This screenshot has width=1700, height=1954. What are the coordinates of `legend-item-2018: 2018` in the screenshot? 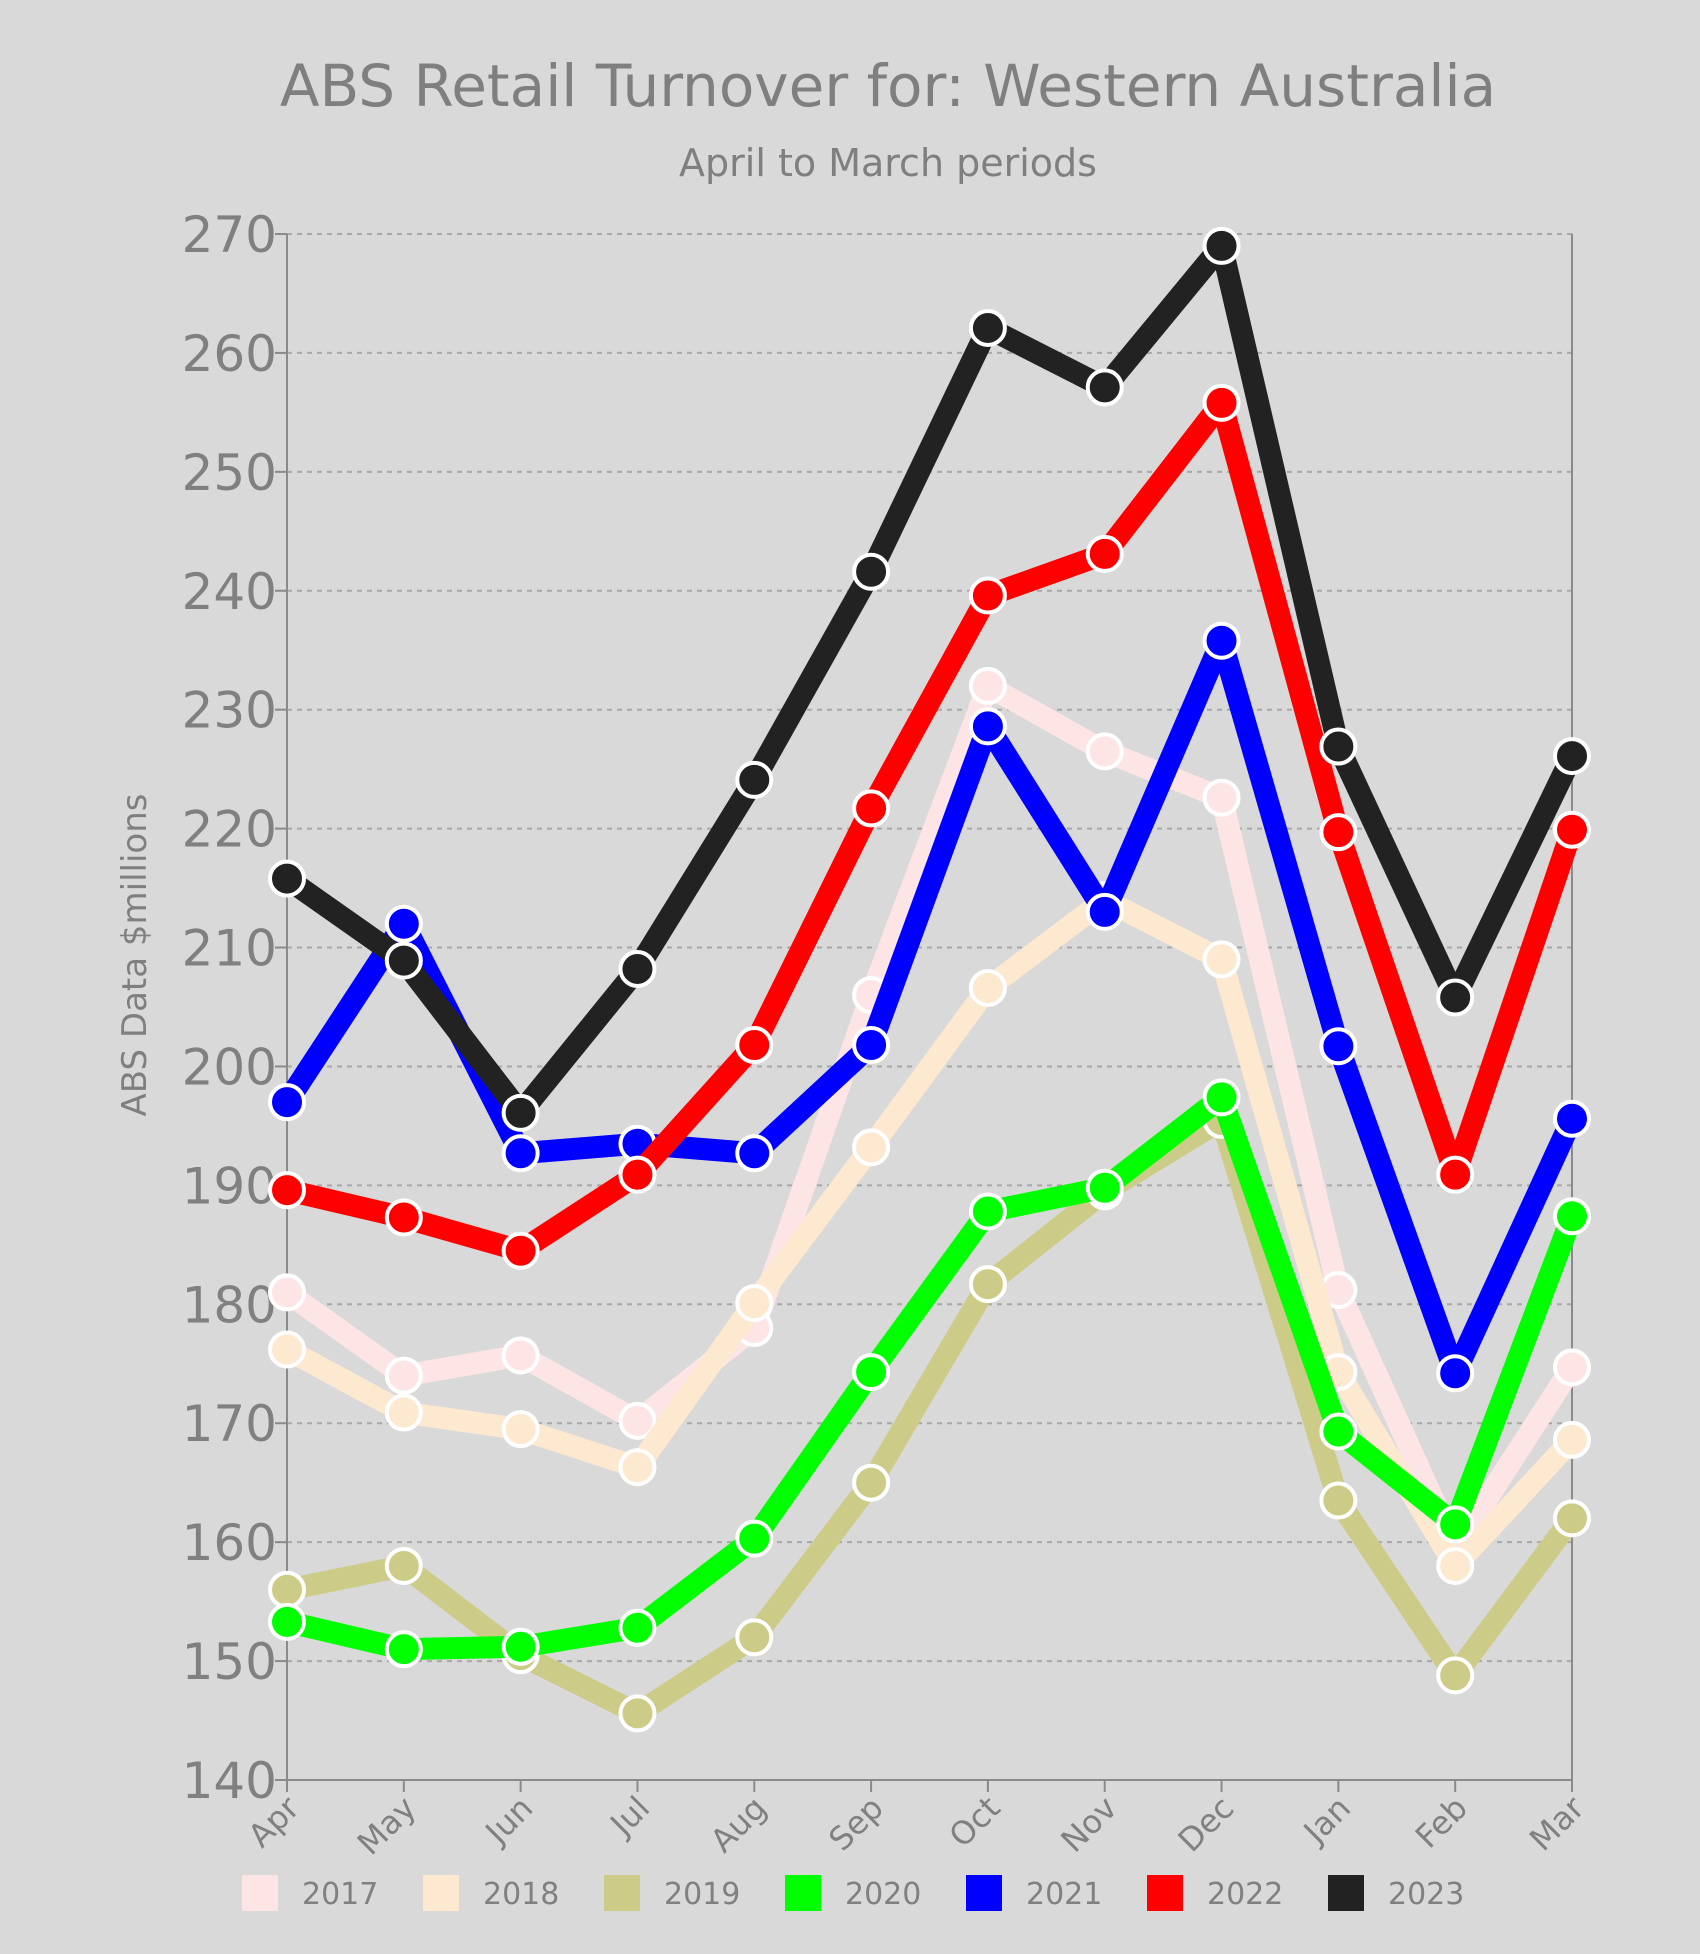 It's located at (491, 1893).